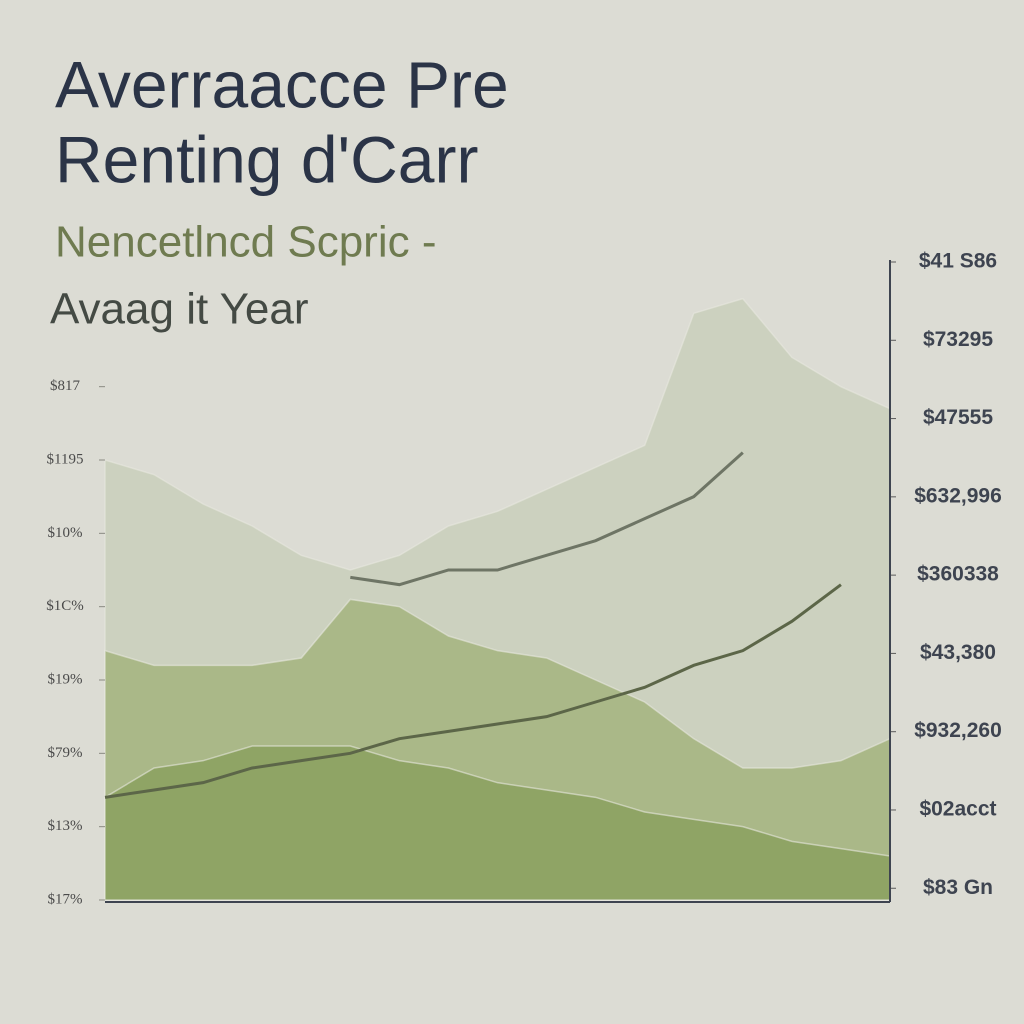 The image size is (1024, 1024). I want to click on y-tick-label: $79%, so click(65, 753).